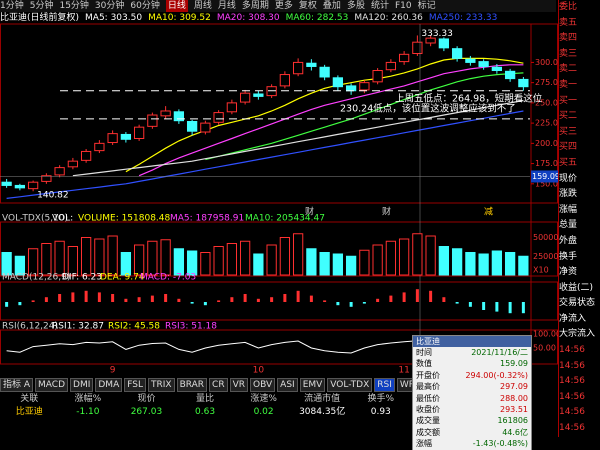  I want to click on toolbar-item: 1分钟, so click(12, 6).